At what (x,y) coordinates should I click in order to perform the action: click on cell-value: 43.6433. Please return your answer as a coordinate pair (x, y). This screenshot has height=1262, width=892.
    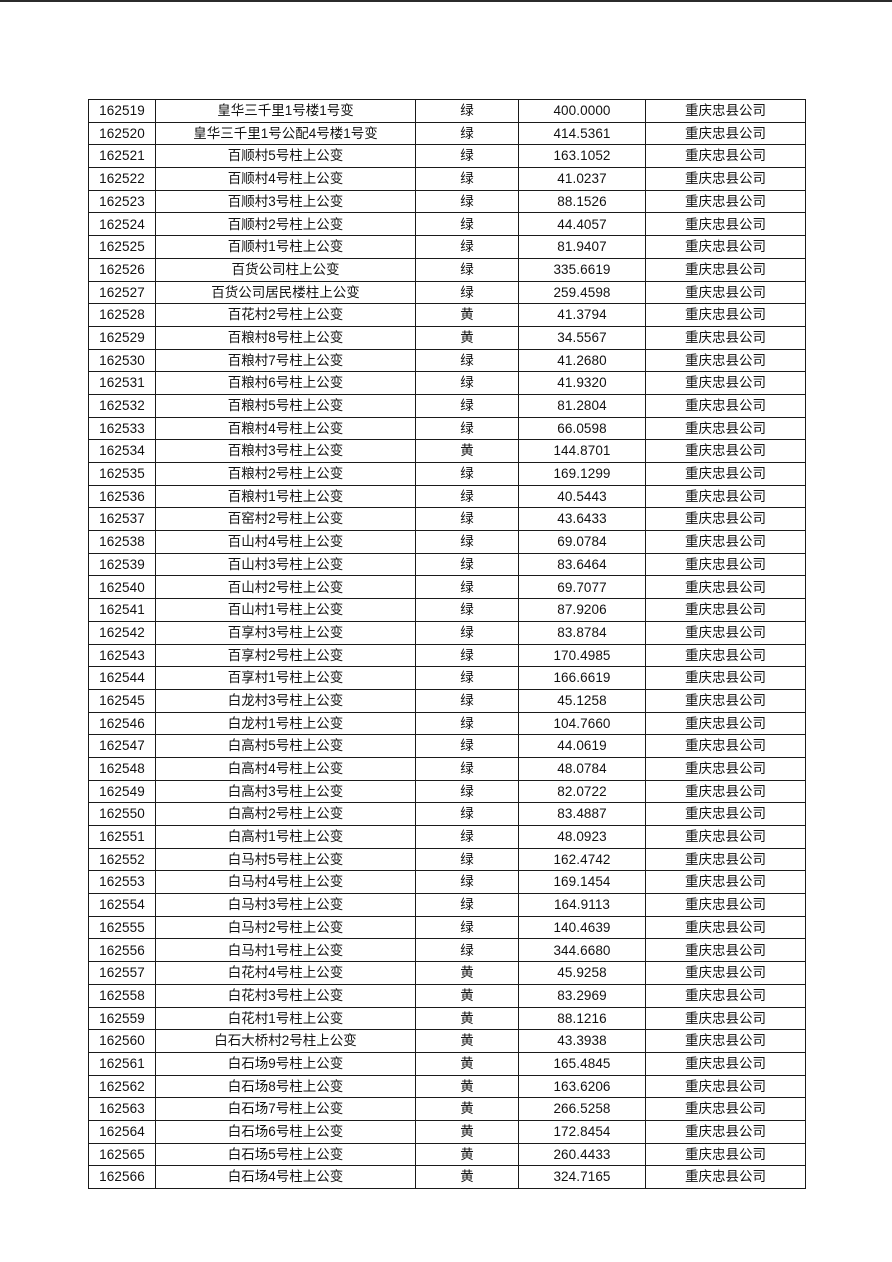
    Looking at the image, I should click on (582, 519).